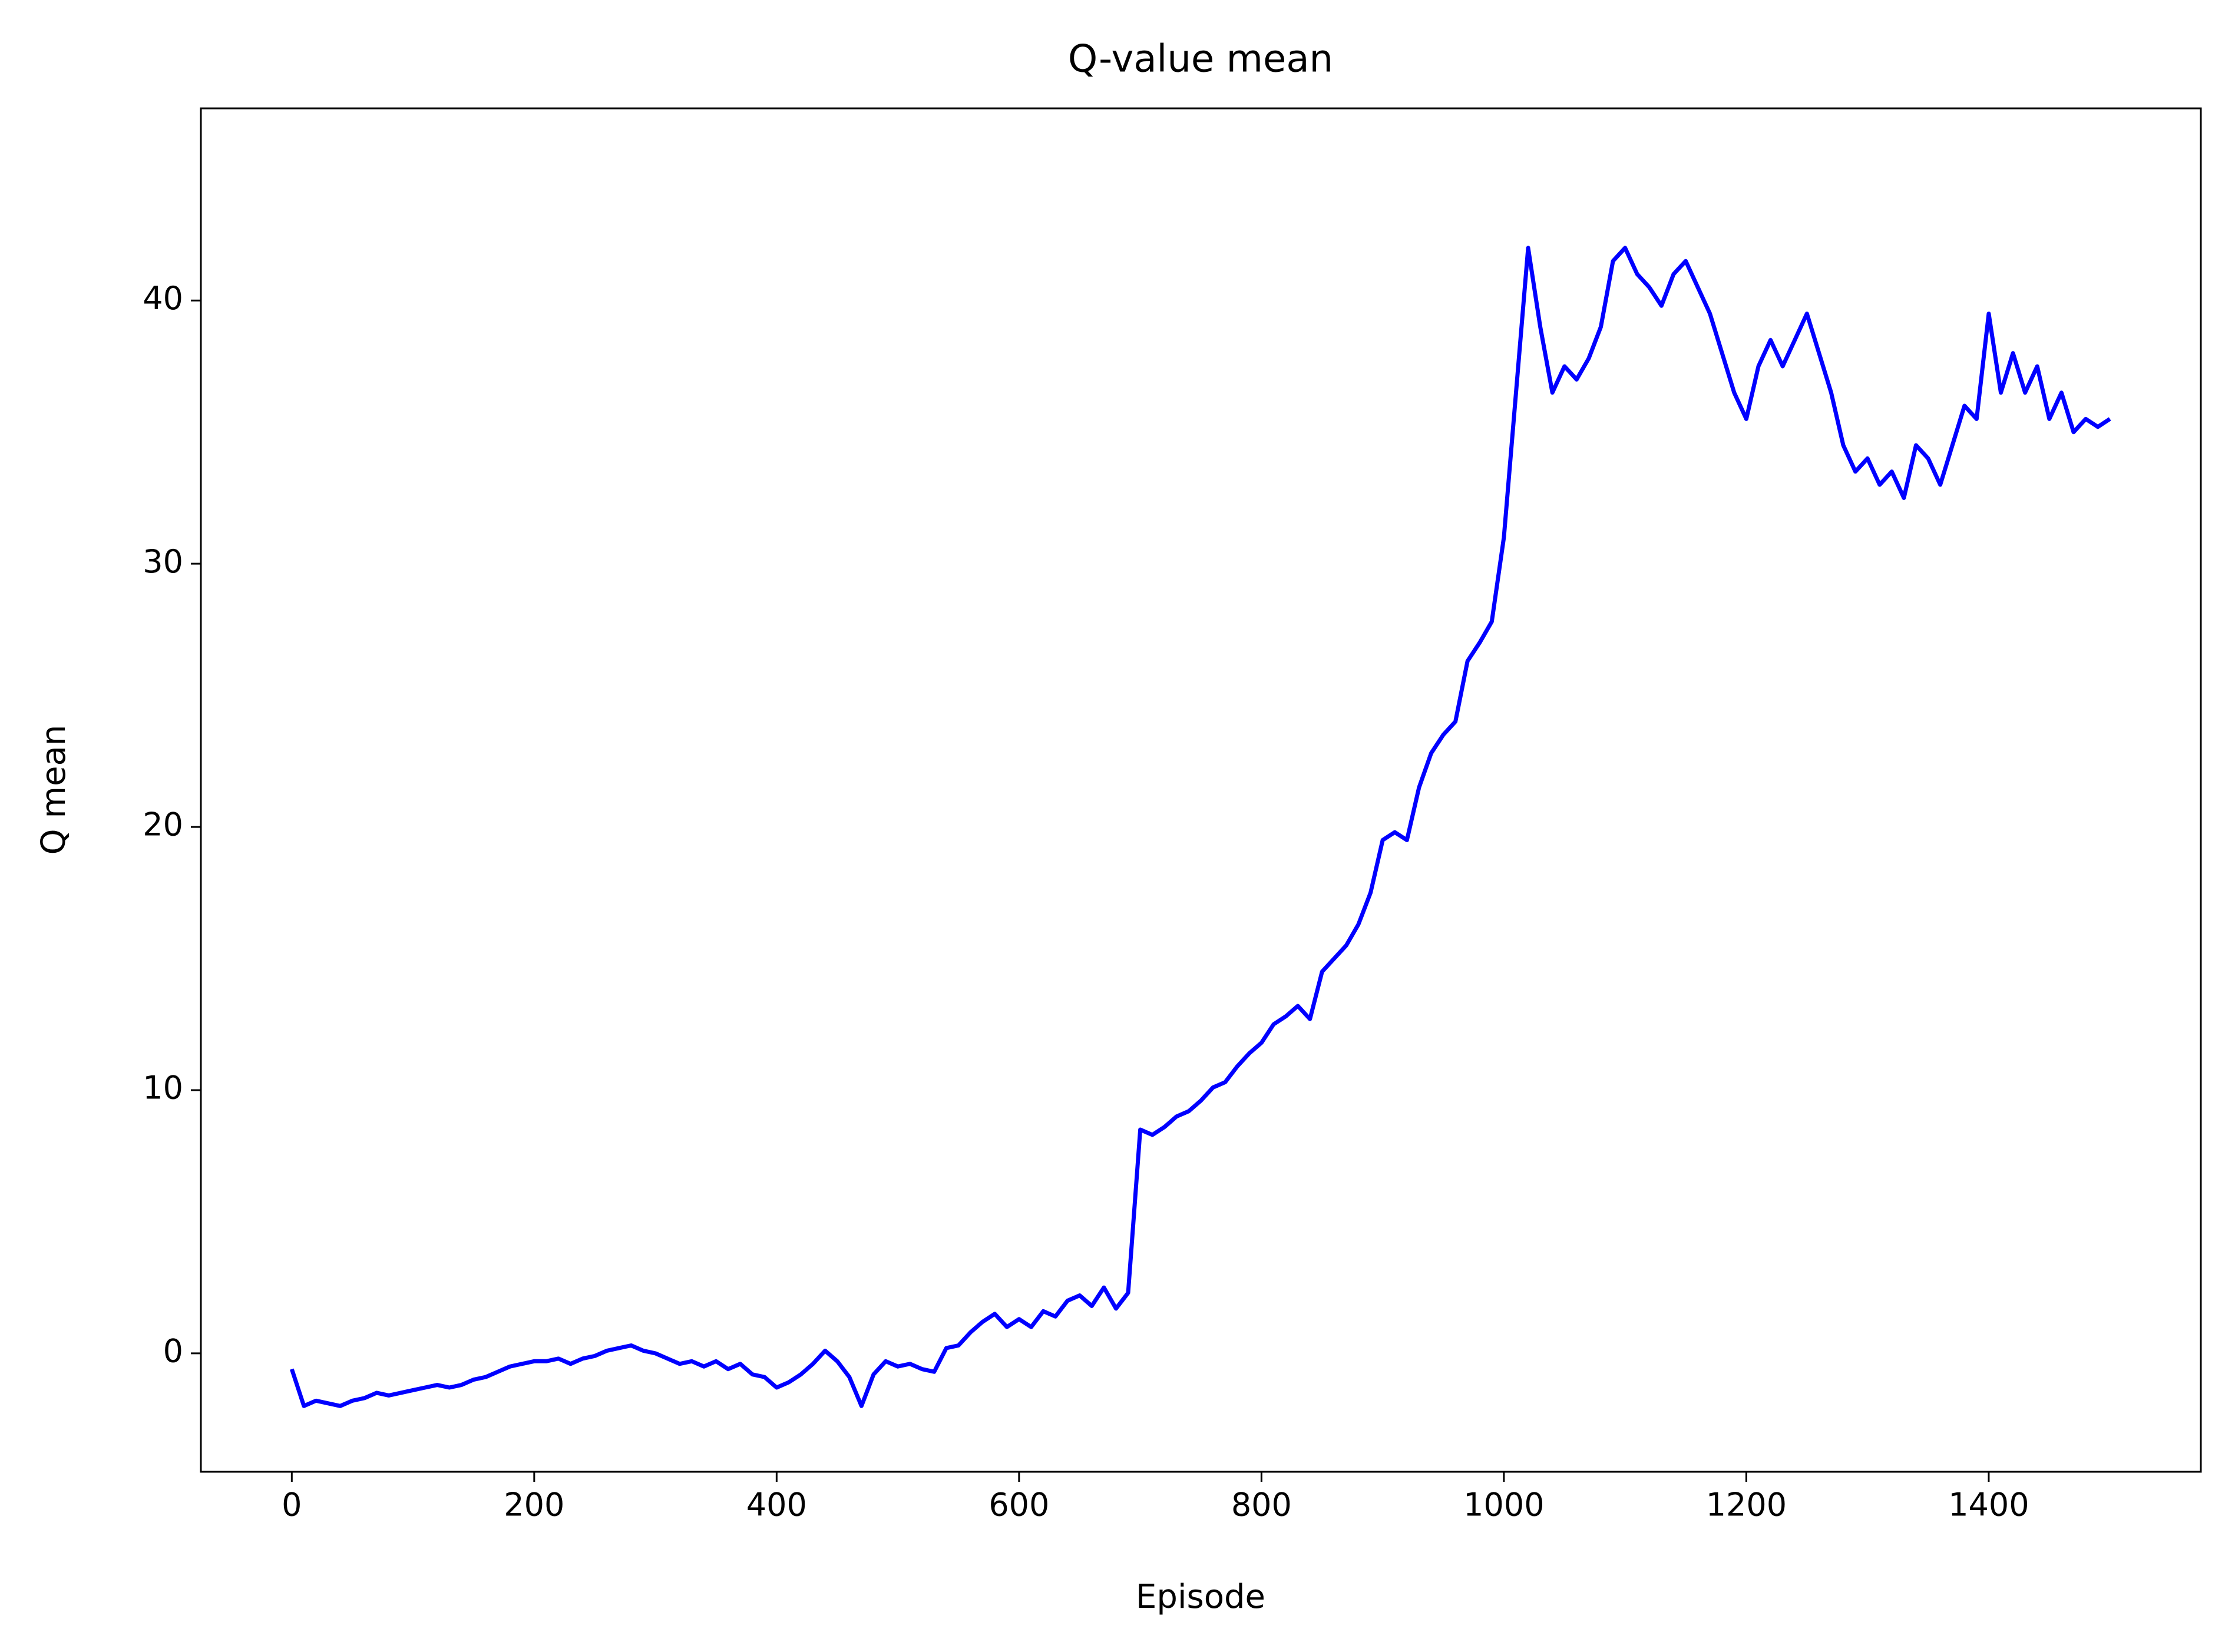 This screenshot has height=1652, width=2225. What do you see at coordinates (163, 1088) in the screenshot?
I see `y-tick-label: 10` at bounding box center [163, 1088].